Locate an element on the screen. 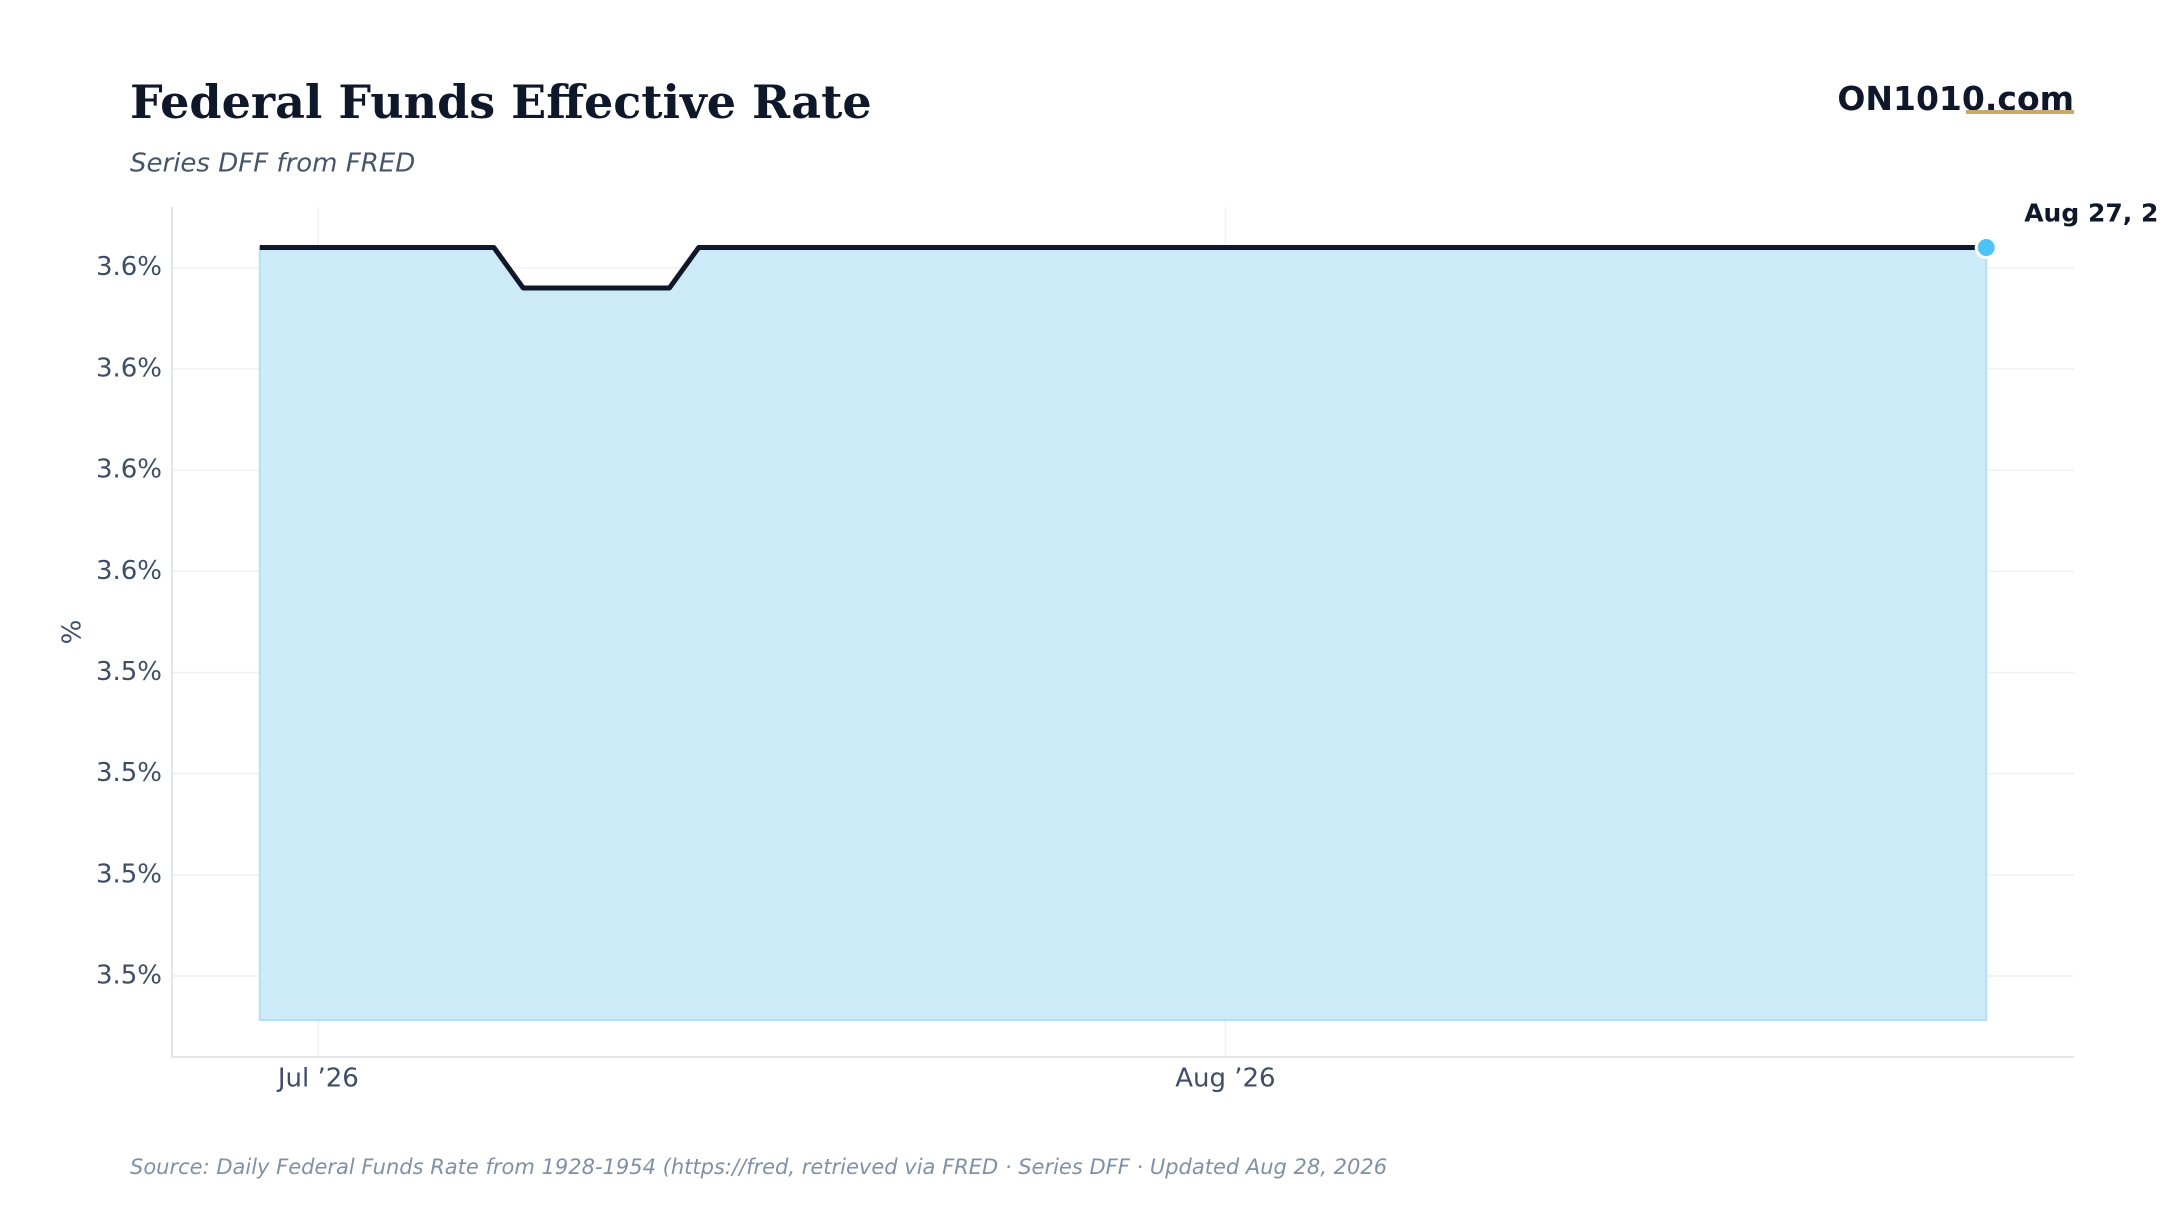  chart-title: Federal Funds Effective Rate is located at coordinates (501, 102).